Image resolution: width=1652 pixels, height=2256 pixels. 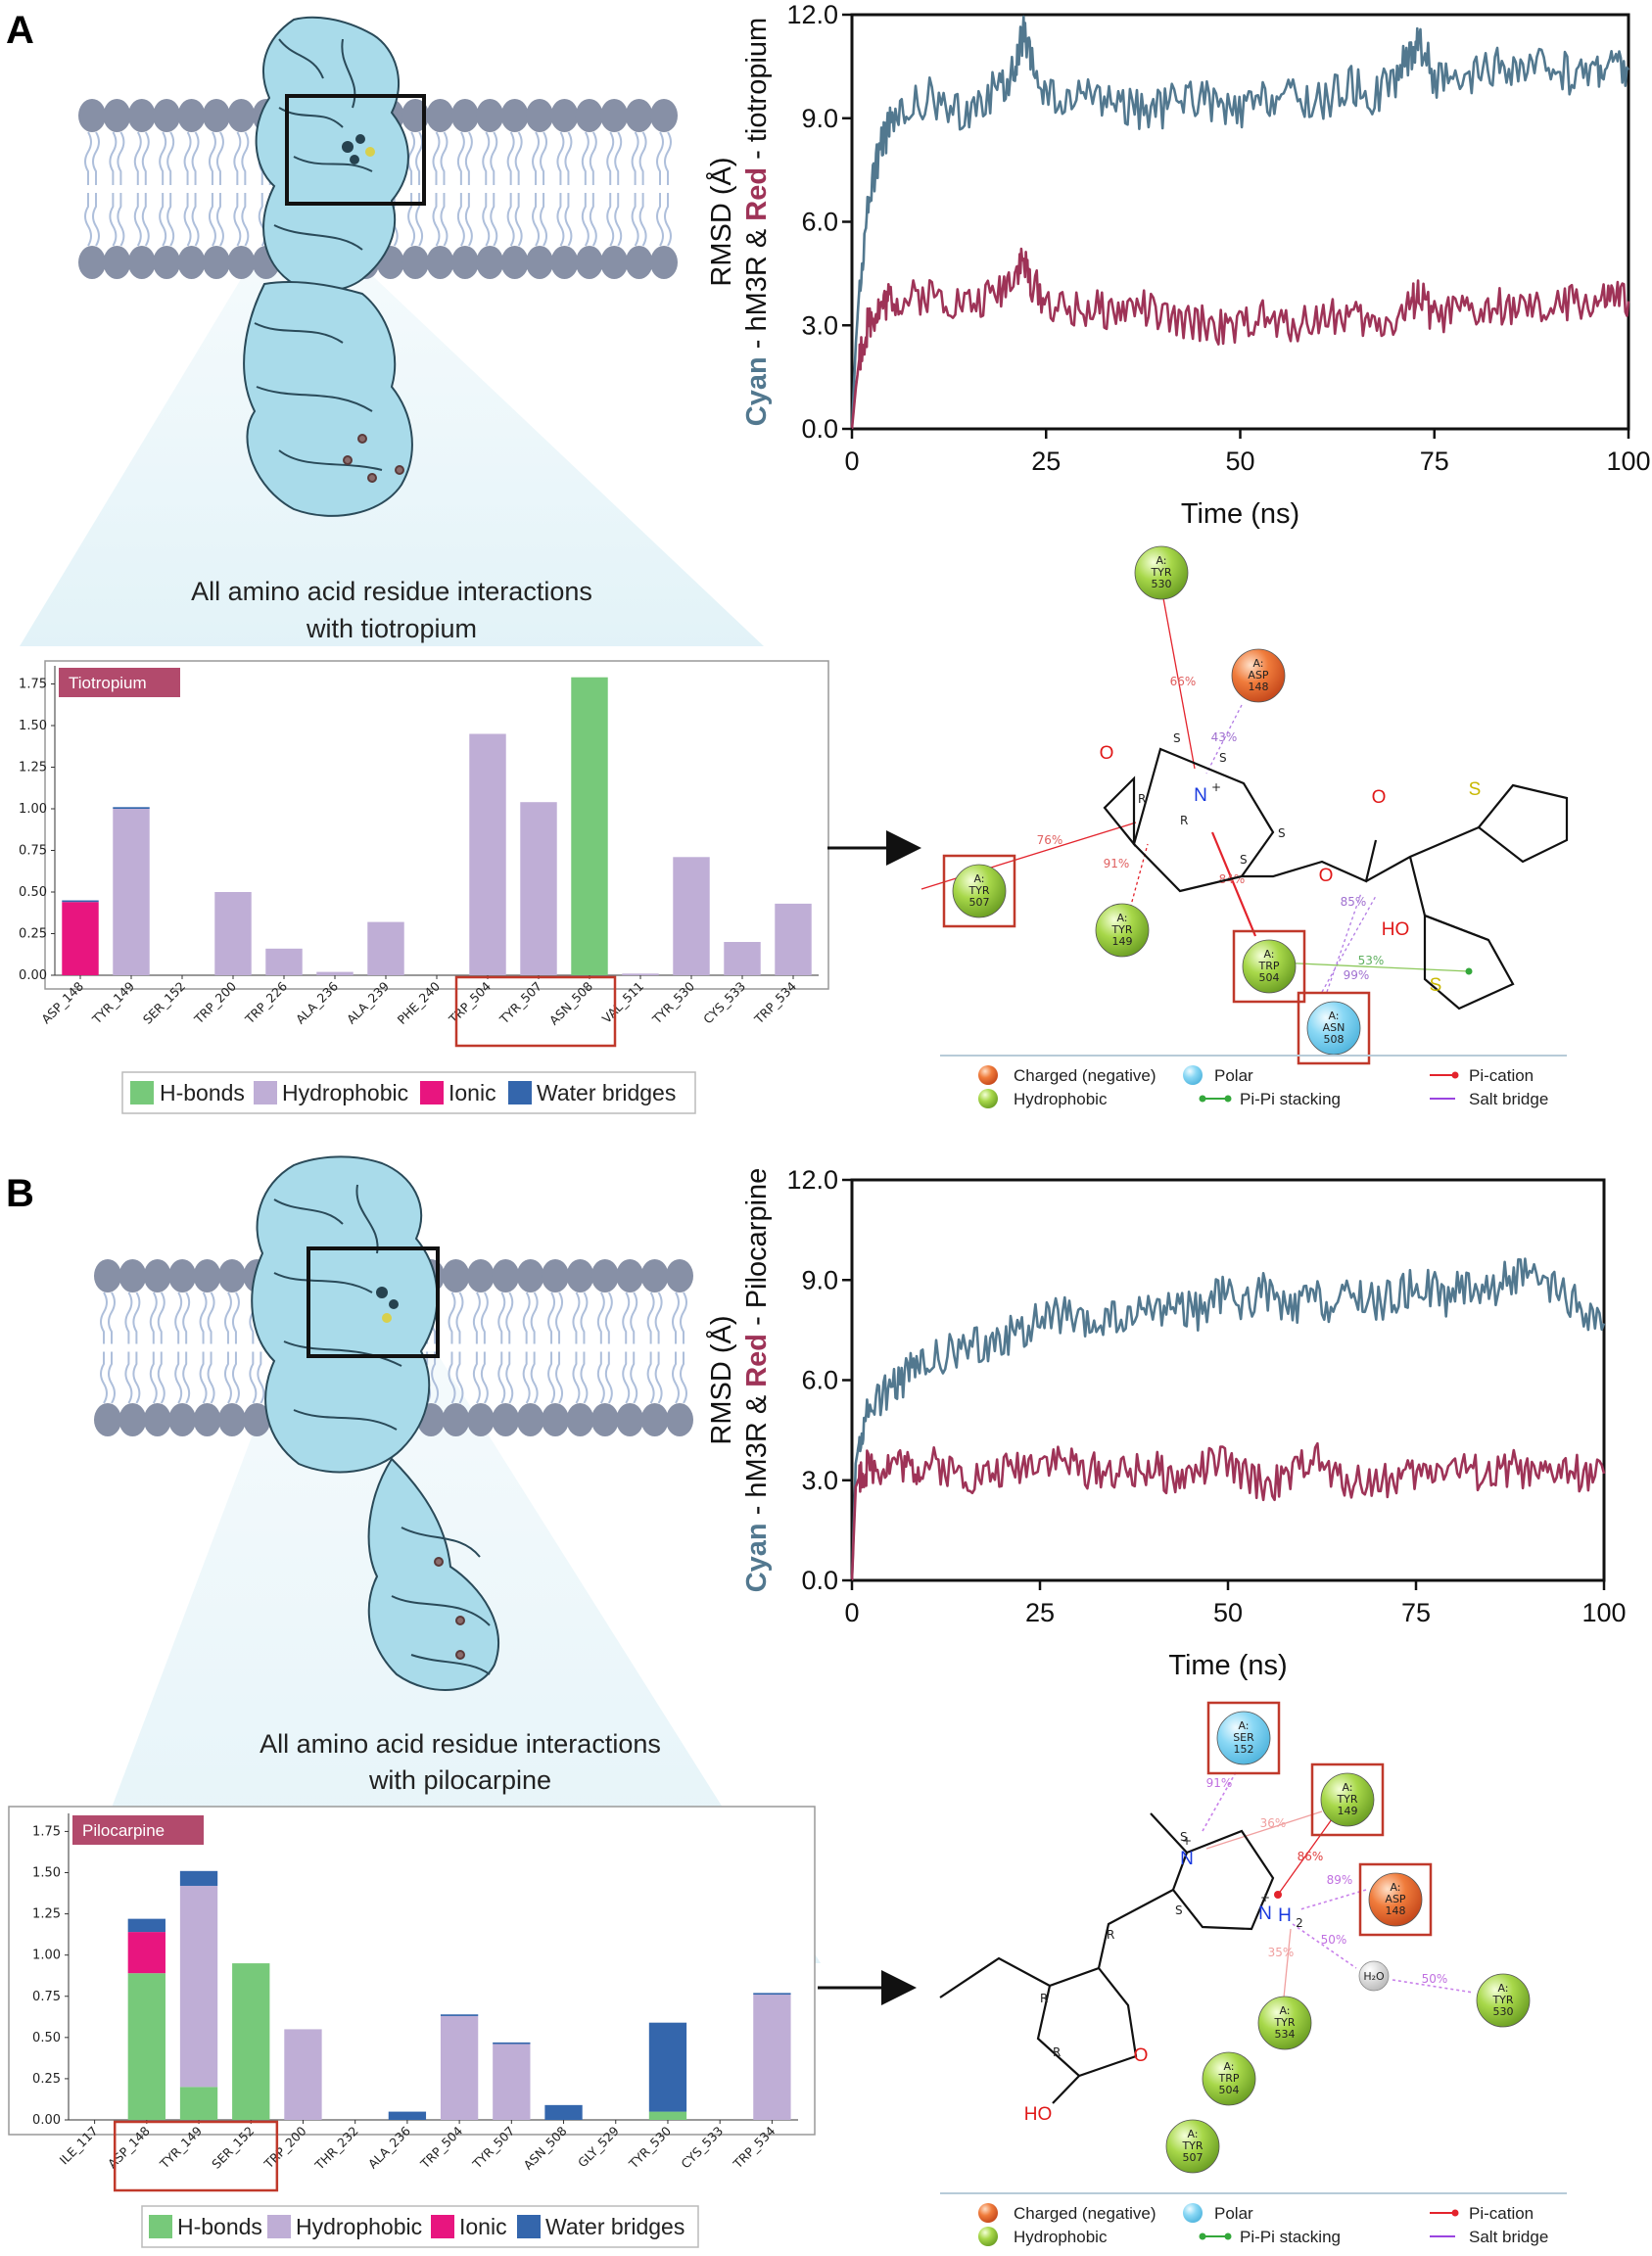 What do you see at coordinates (1085, 2213) in the screenshot?
I see `legend-charged: Charged (negative)` at bounding box center [1085, 2213].